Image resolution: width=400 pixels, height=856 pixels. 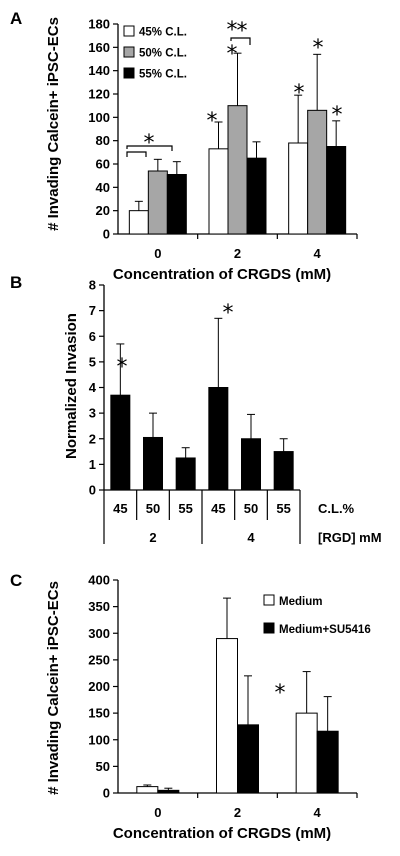 I want to click on y-tick-label: 40, so click(x=103, y=187).